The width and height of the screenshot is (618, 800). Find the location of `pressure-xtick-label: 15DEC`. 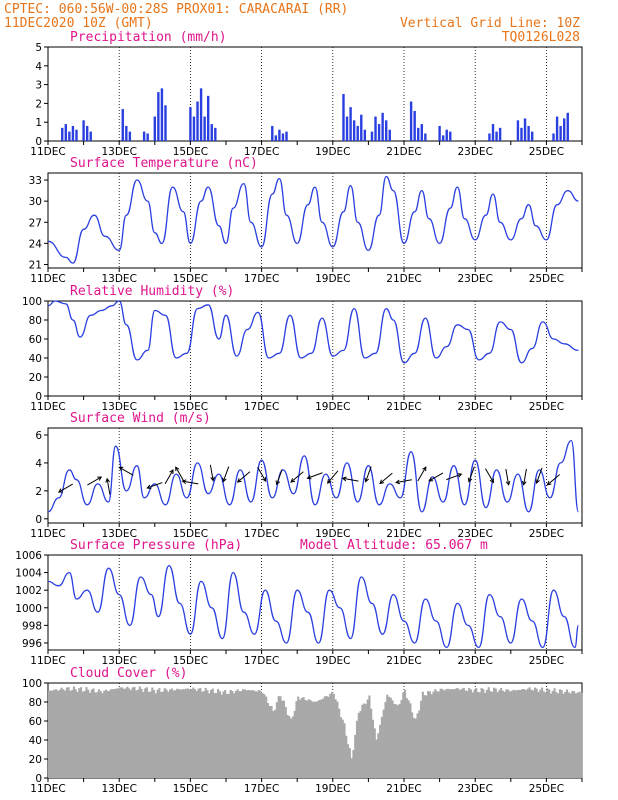

pressure-xtick-label: 15DEC is located at coordinates (190, 661).